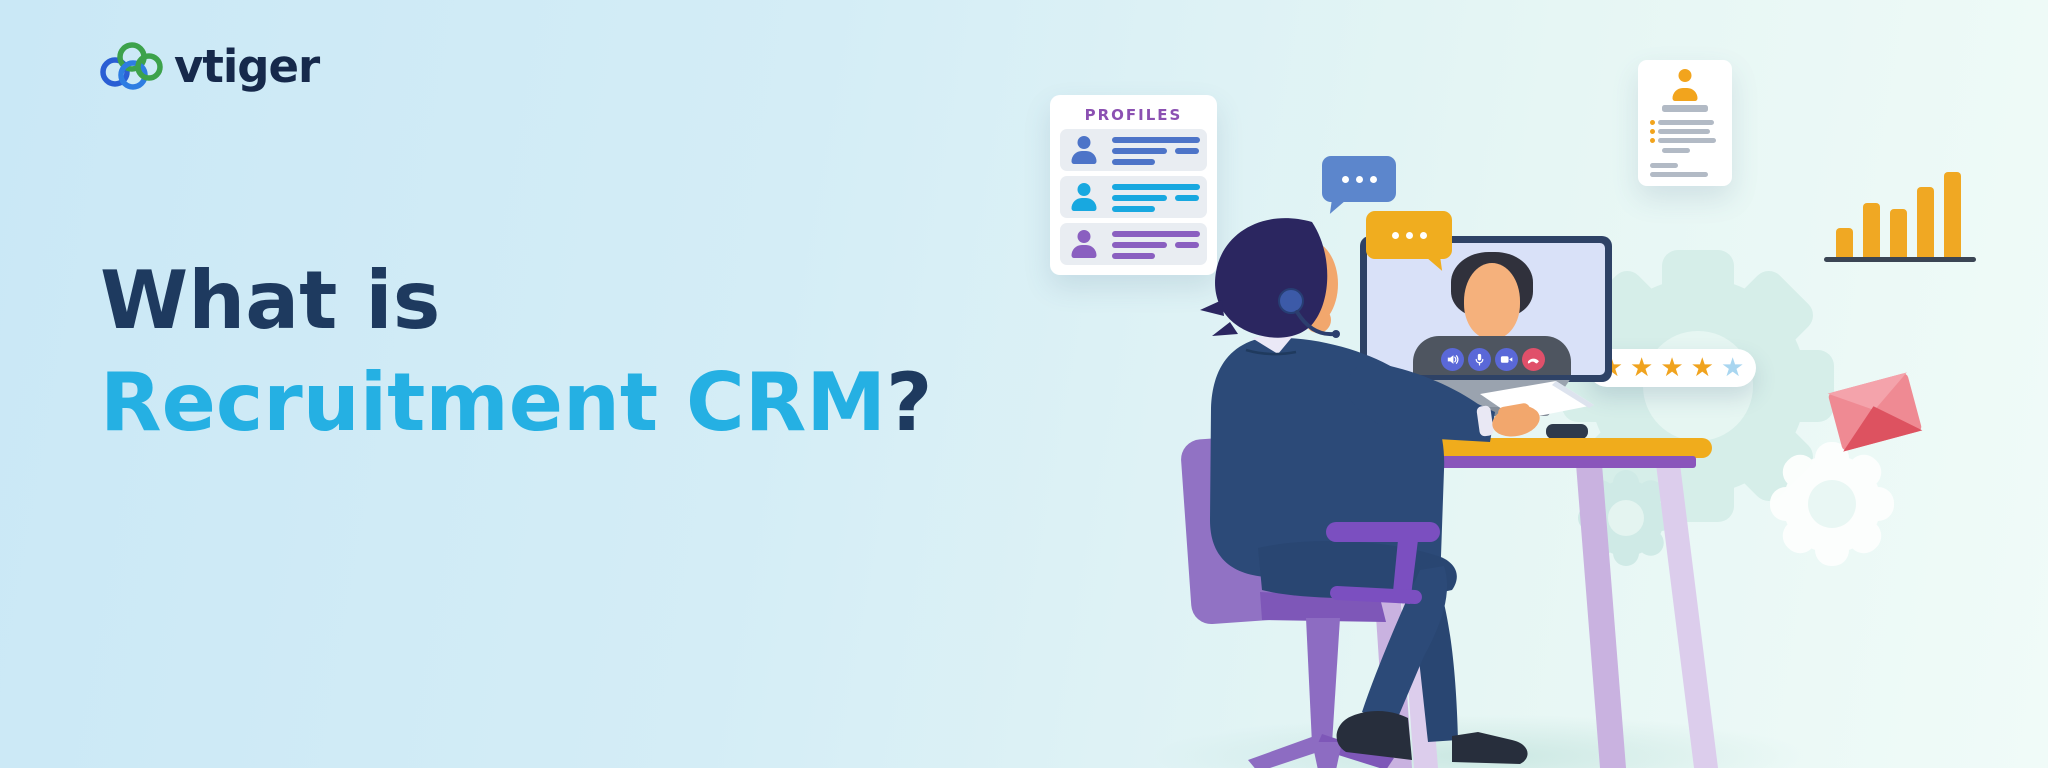  Describe the element at coordinates (1832, 504) in the screenshot. I see `gear-white-icon` at that location.